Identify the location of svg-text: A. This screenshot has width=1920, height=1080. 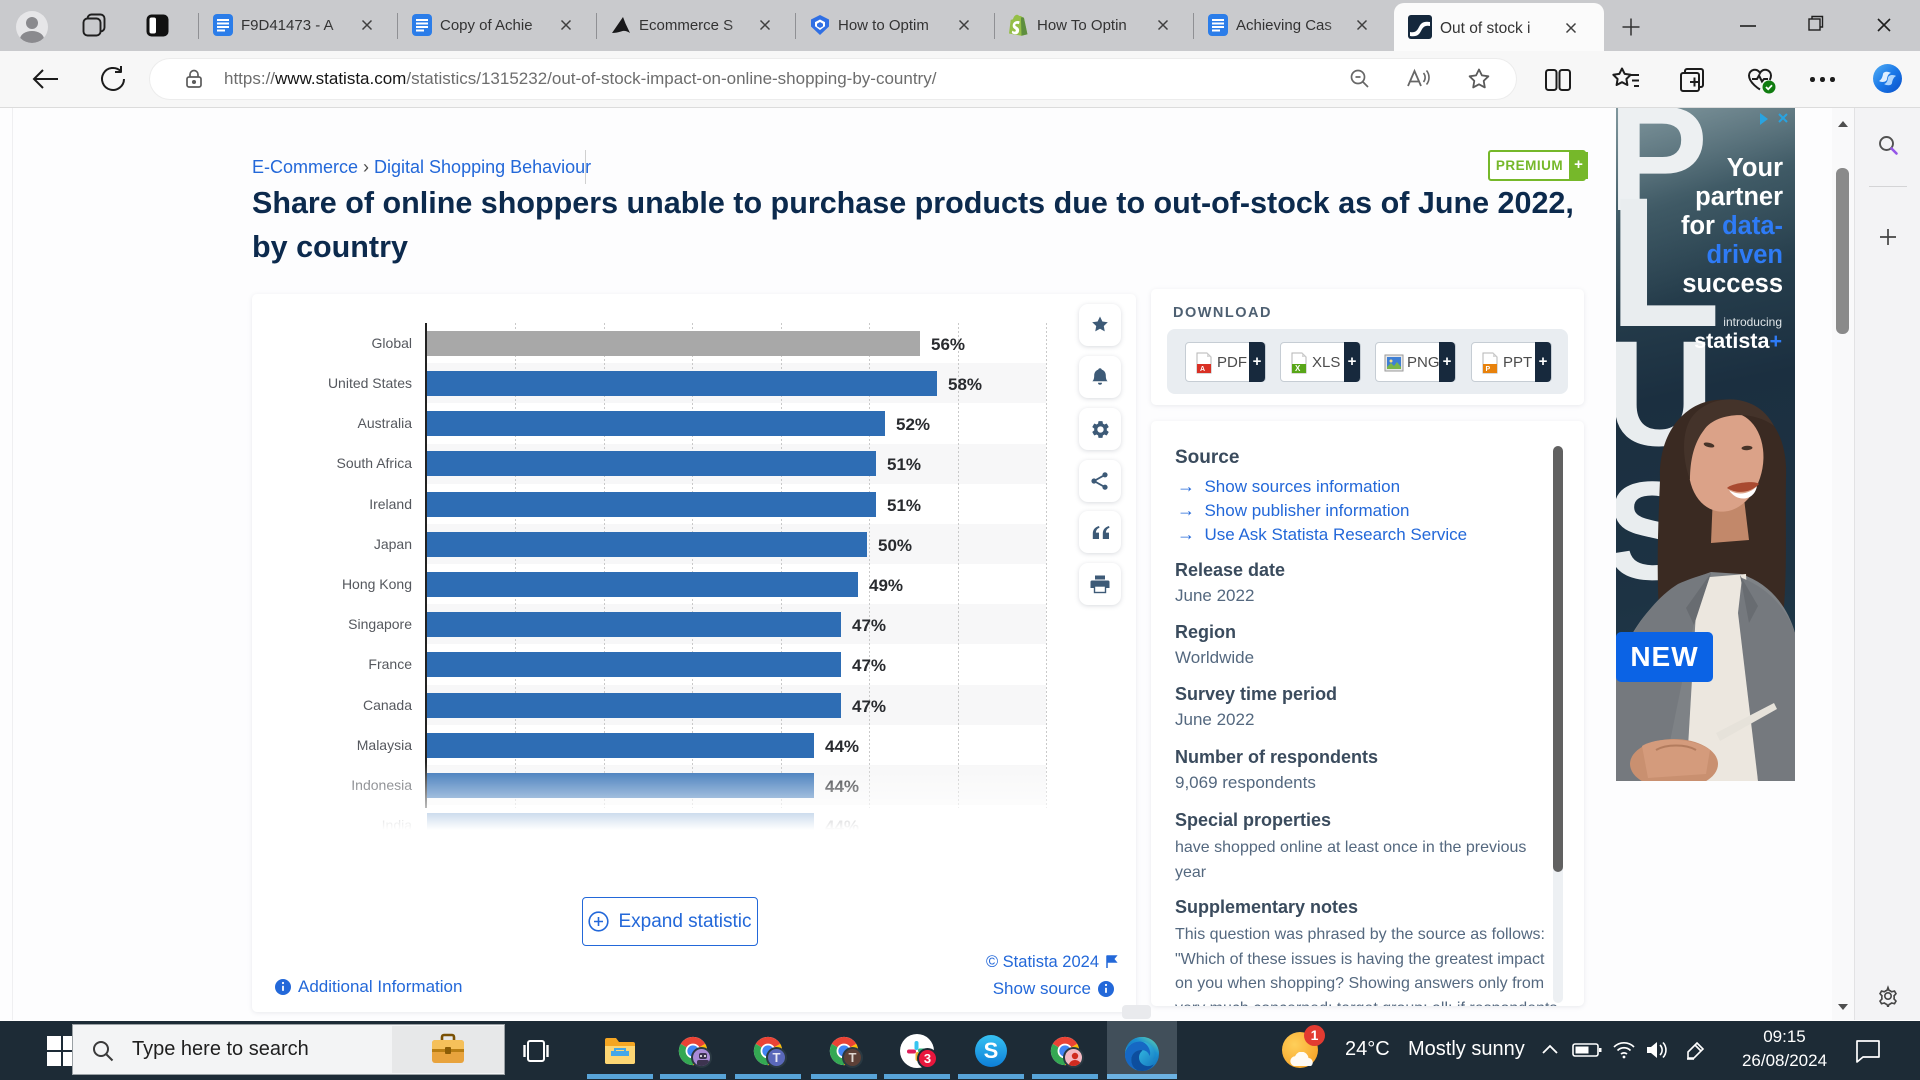
(1202, 369).